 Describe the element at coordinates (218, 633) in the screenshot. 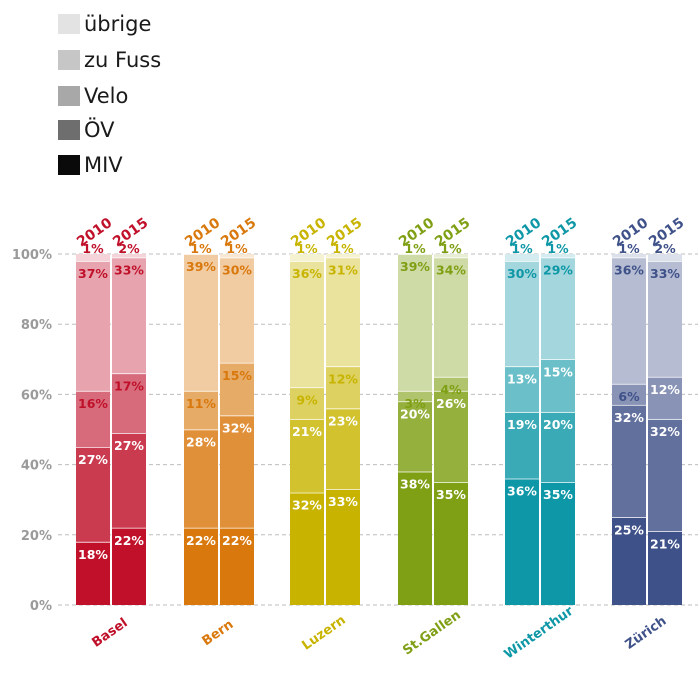

I see `city-label: Bern` at that location.